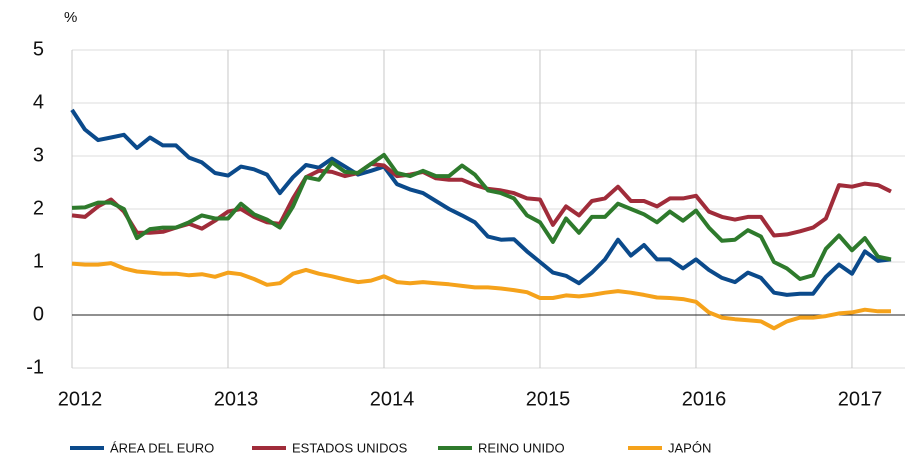 The height and width of the screenshot is (462, 912). What do you see at coordinates (38, 261) in the screenshot?
I see `y-tick-label: 1` at bounding box center [38, 261].